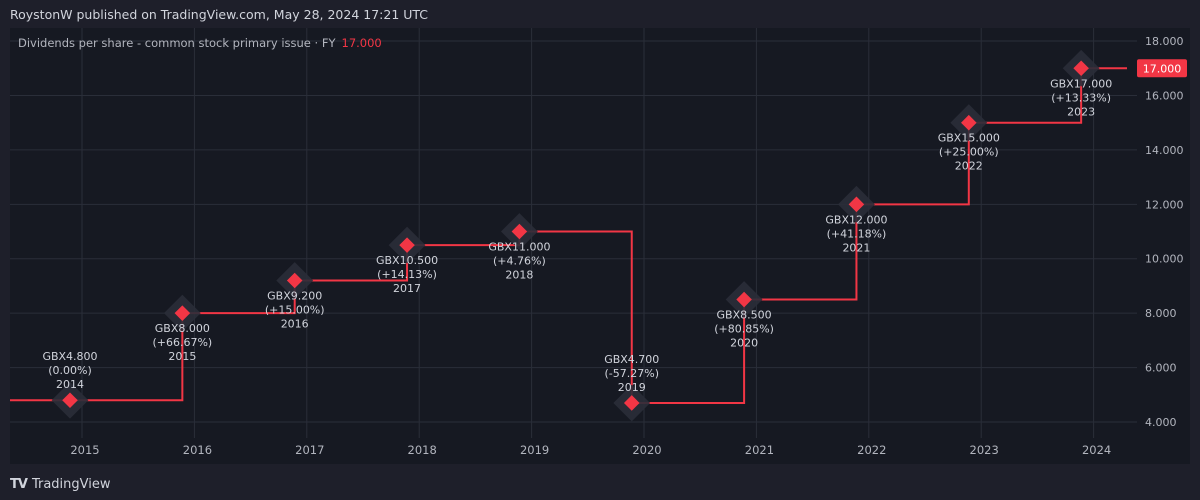 The height and width of the screenshot is (500, 1200). What do you see at coordinates (519, 275) in the screenshot?
I see `data-label: 2018` at bounding box center [519, 275].